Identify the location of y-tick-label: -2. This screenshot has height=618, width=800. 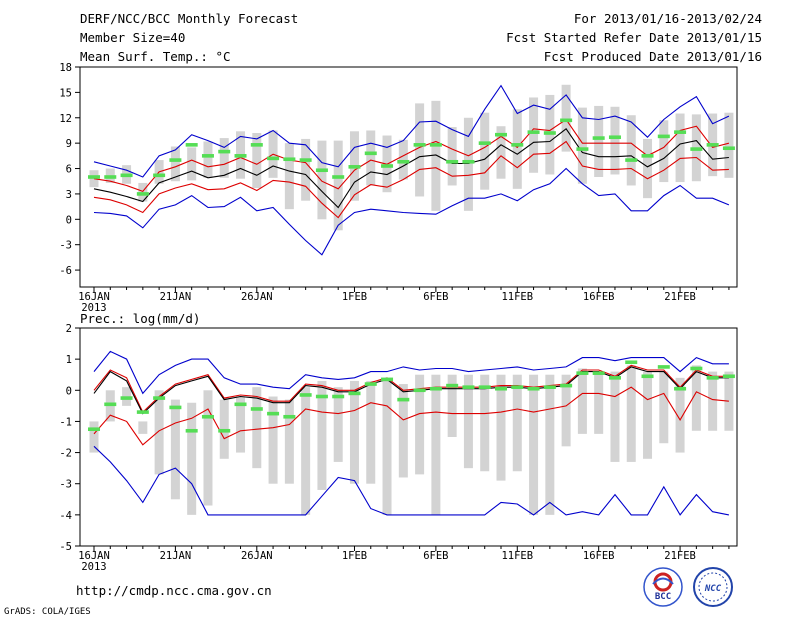
(65, 454).